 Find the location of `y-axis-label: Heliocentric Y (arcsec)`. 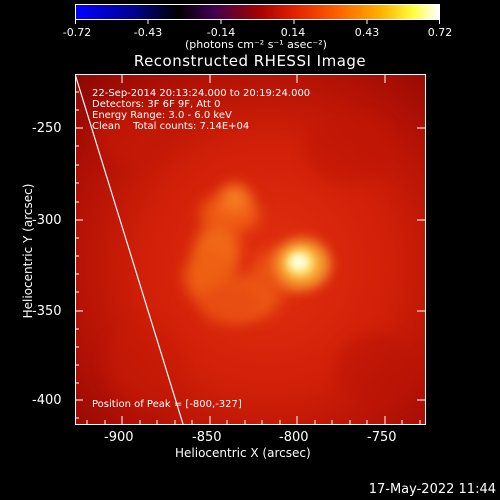

y-axis-label: Heliocentric Y (arcsec) is located at coordinates (28, 251).